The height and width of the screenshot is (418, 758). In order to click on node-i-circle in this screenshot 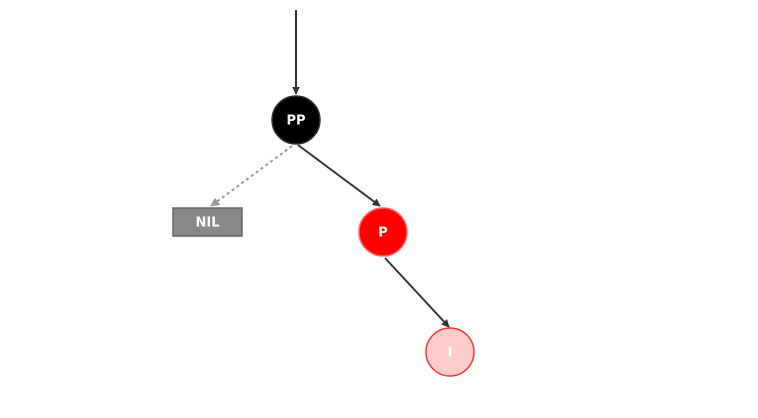, I will do `click(450, 352)`.